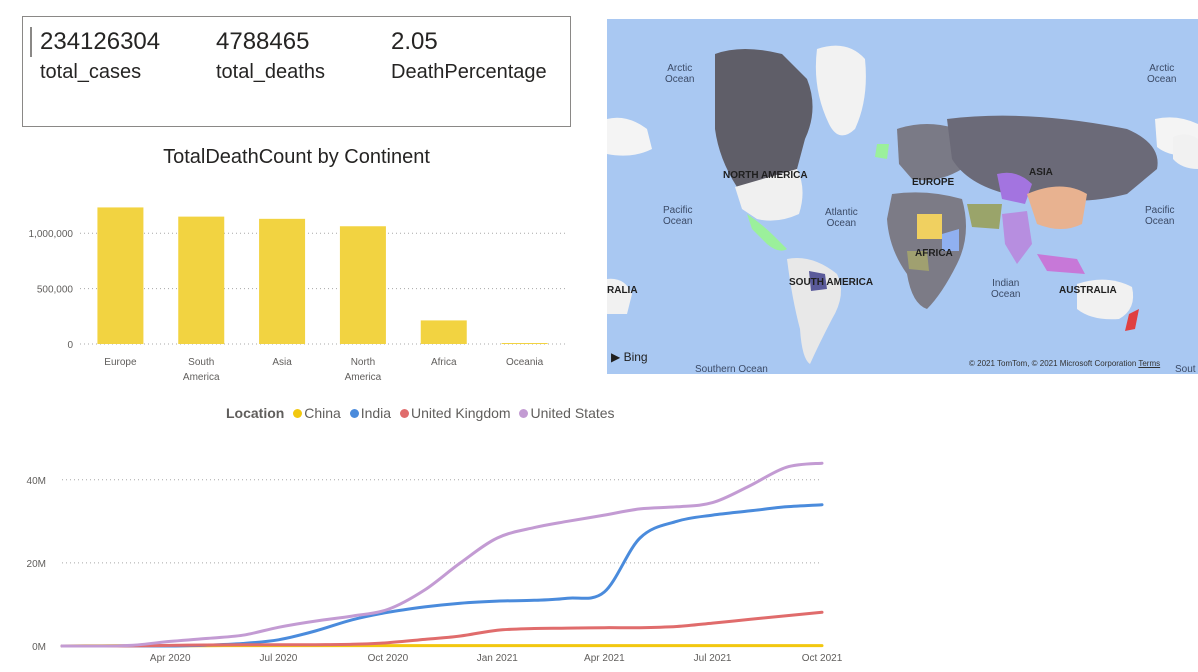  What do you see at coordinates (270, 72) in the screenshot?
I see `kpi-label: total_deaths` at bounding box center [270, 72].